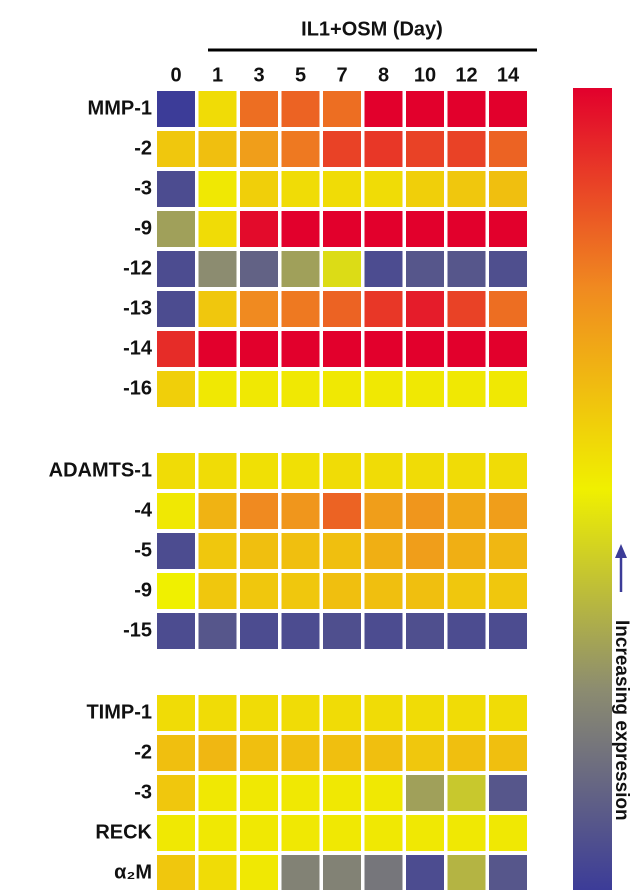 The image size is (632, 890). Describe the element at coordinates (175, 75) in the screenshot. I see `column-label: 0` at that location.